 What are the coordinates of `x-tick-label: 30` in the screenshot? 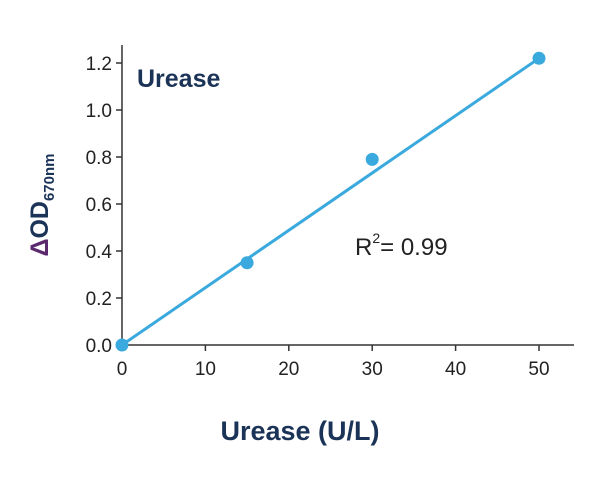 It's located at (372, 369).